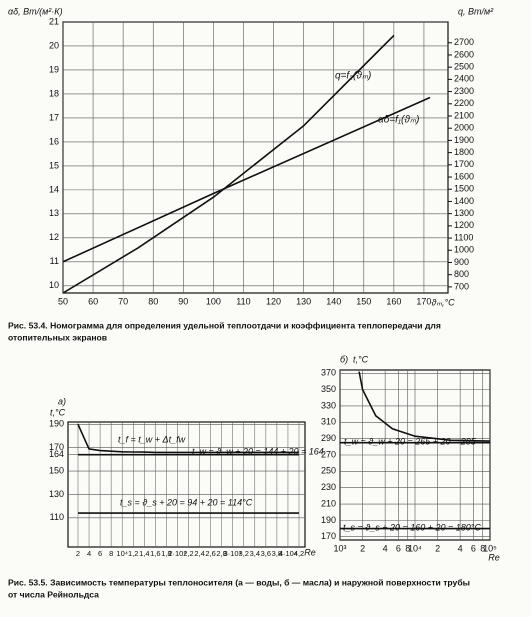 This screenshot has width=531, height=617. I want to click on plot-frame, so click(186, 484).